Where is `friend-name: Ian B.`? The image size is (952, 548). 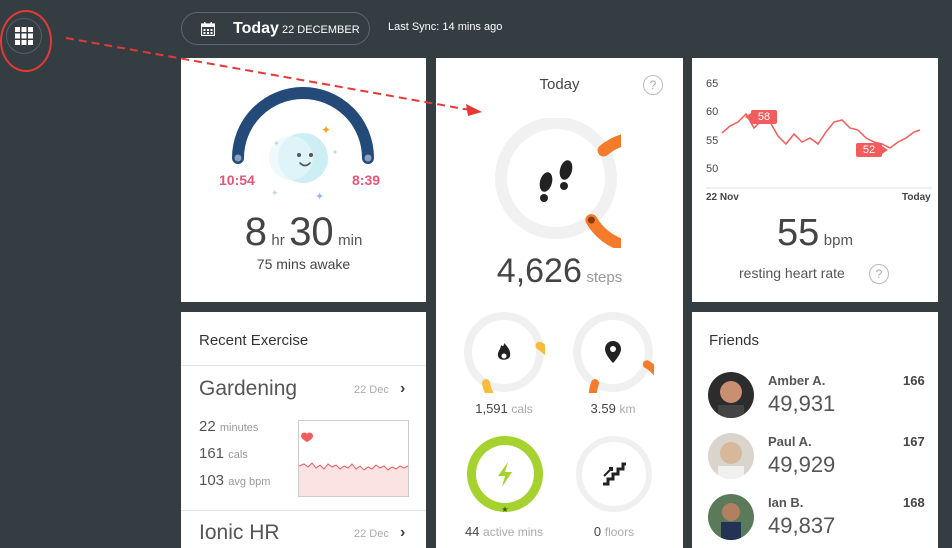
friend-name: Ian B. is located at coordinates (786, 502).